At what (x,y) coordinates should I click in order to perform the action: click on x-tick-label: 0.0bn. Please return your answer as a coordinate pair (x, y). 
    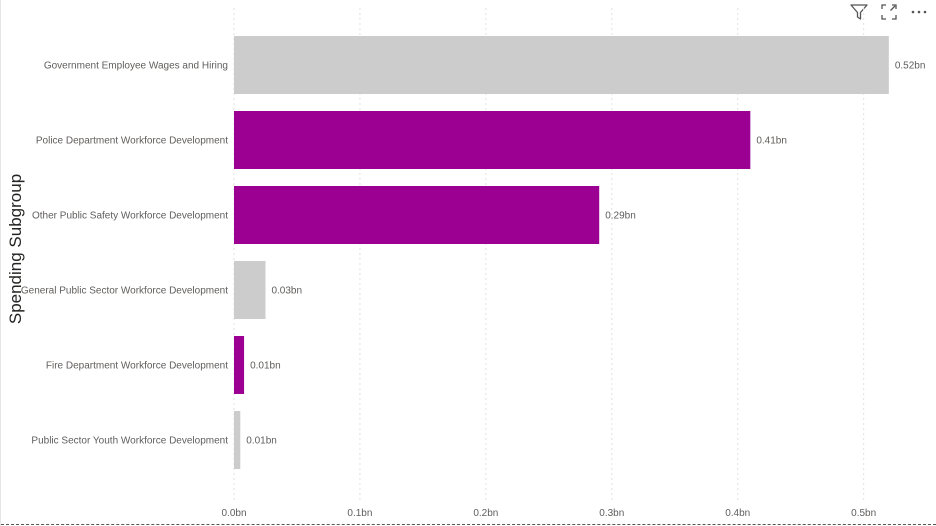
    Looking at the image, I should click on (233, 513).